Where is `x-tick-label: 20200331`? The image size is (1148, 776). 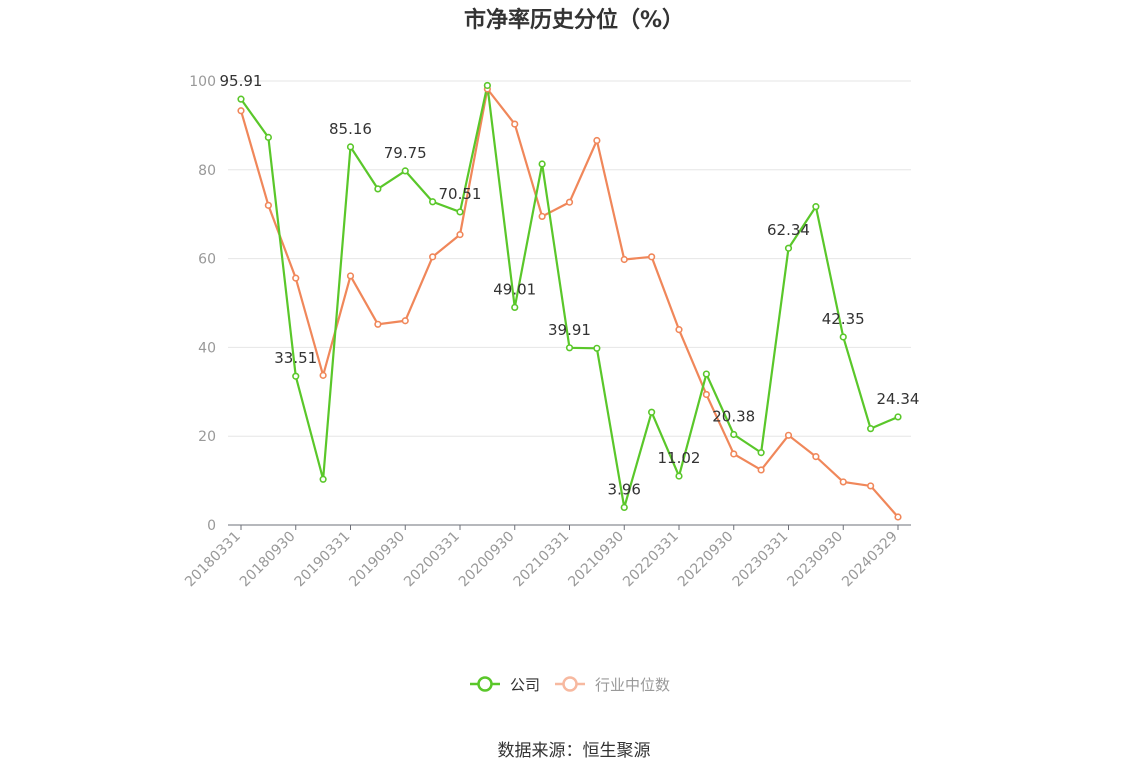 x-tick-label: 20200331 is located at coordinates (432, 560).